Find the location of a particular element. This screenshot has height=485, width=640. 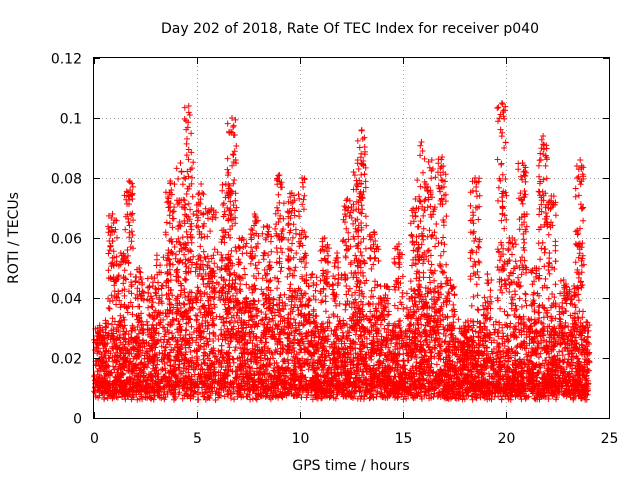

y-tick-label: 0.02 is located at coordinates (66, 360).